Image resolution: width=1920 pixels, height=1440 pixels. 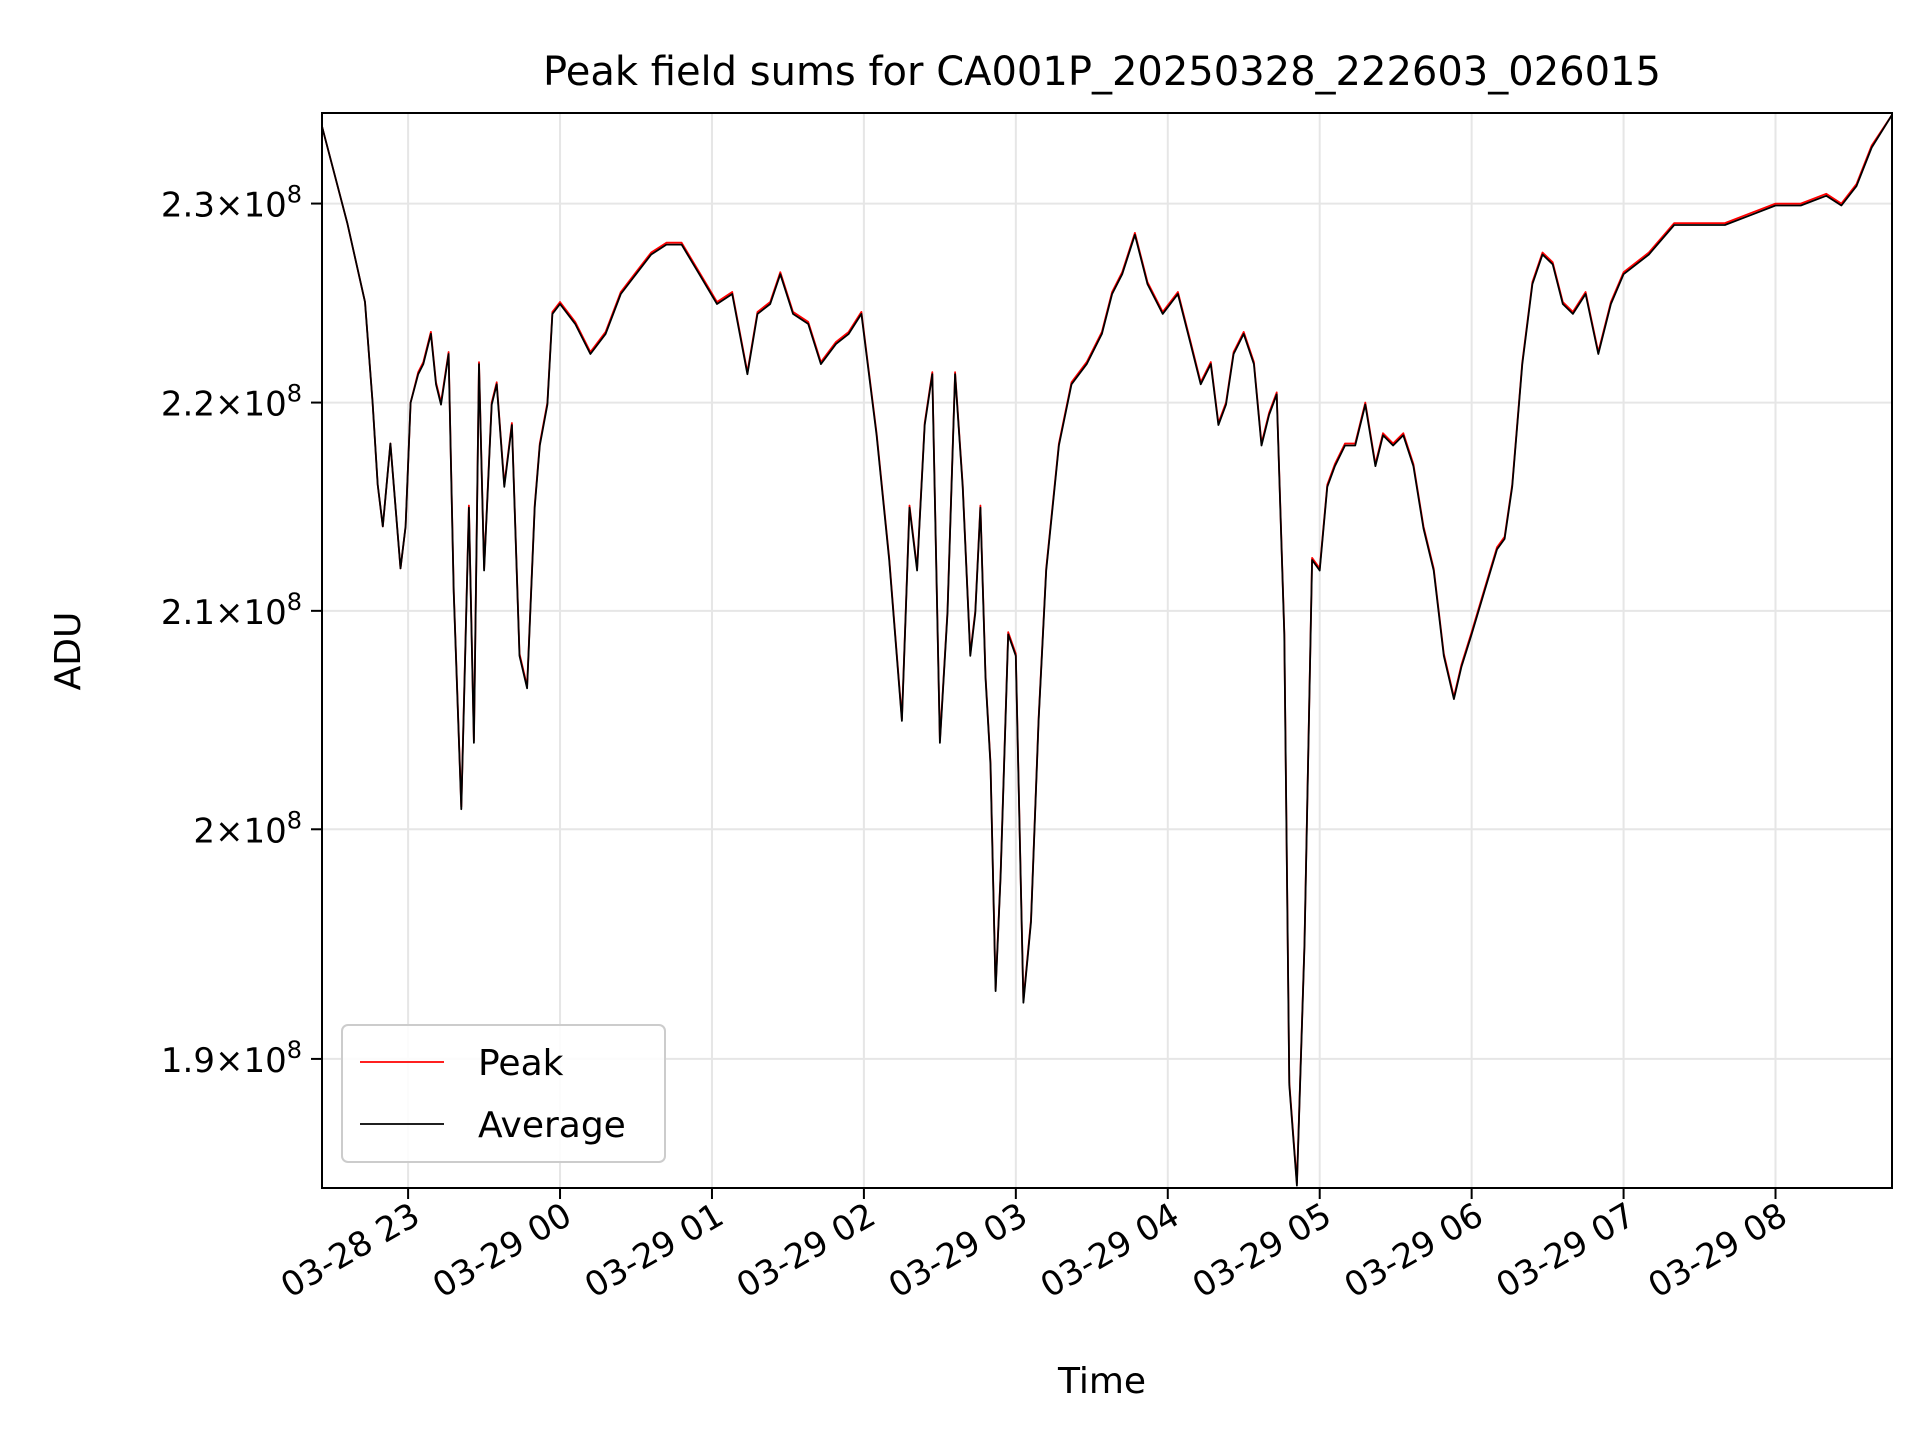 What do you see at coordinates (231, 610) in the screenshot?
I see `y-tick-label: 2.1×108` at bounding box center [231, 610].